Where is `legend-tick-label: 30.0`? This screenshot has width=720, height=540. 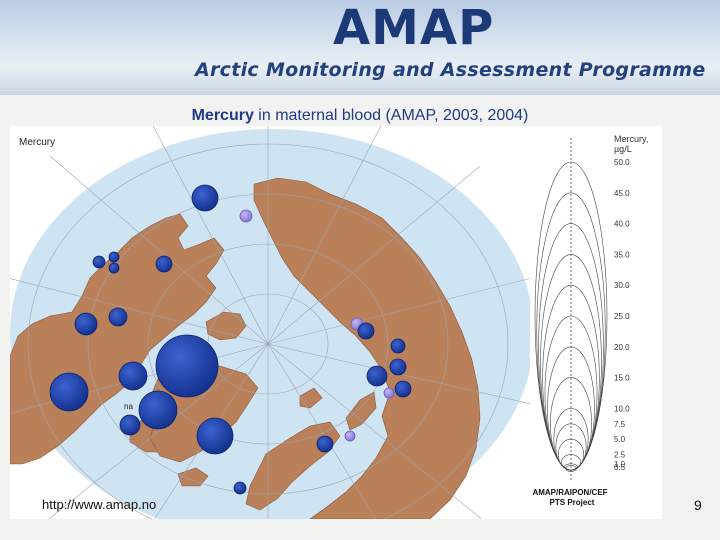 legend-tick-label: 30.0 is located at coordinates (622, 285).